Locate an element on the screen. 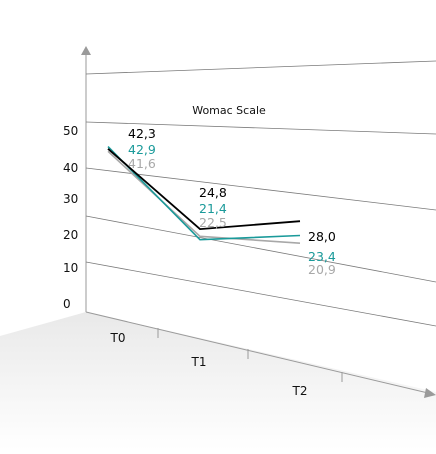  data-label-gray: 22,5 is located at coordinates (213, 222).